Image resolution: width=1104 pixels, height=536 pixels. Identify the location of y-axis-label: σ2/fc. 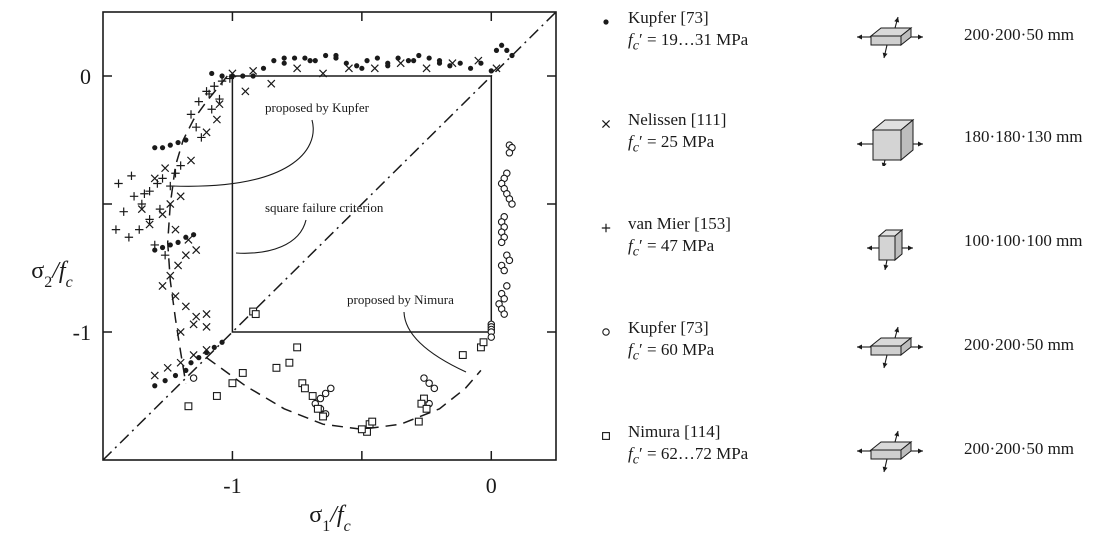
(51, 274).